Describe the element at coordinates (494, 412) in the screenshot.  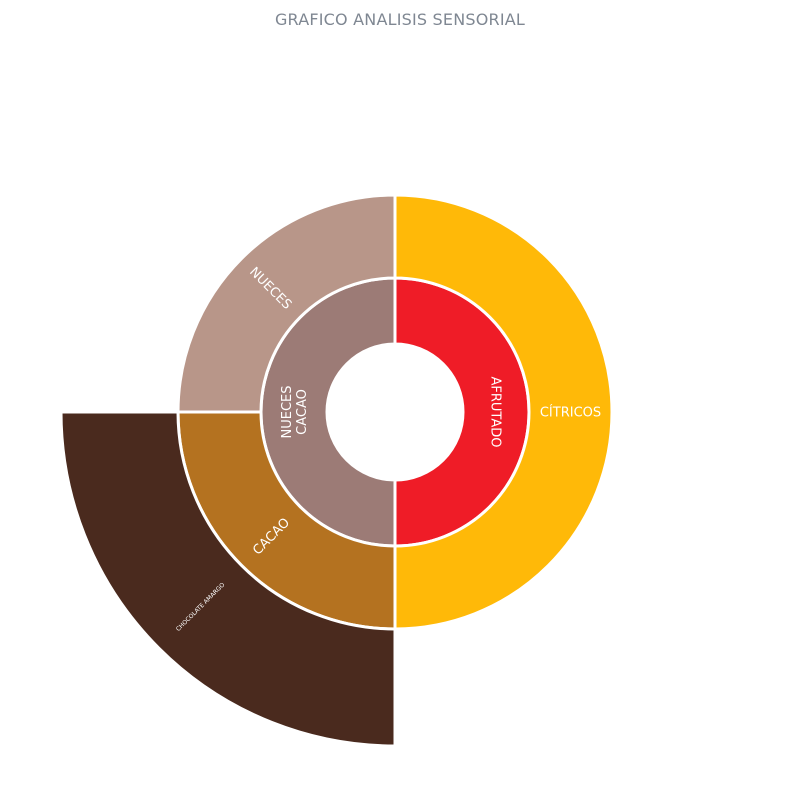
I see `label-inner-afrutado: AFRUTADO` at that location.